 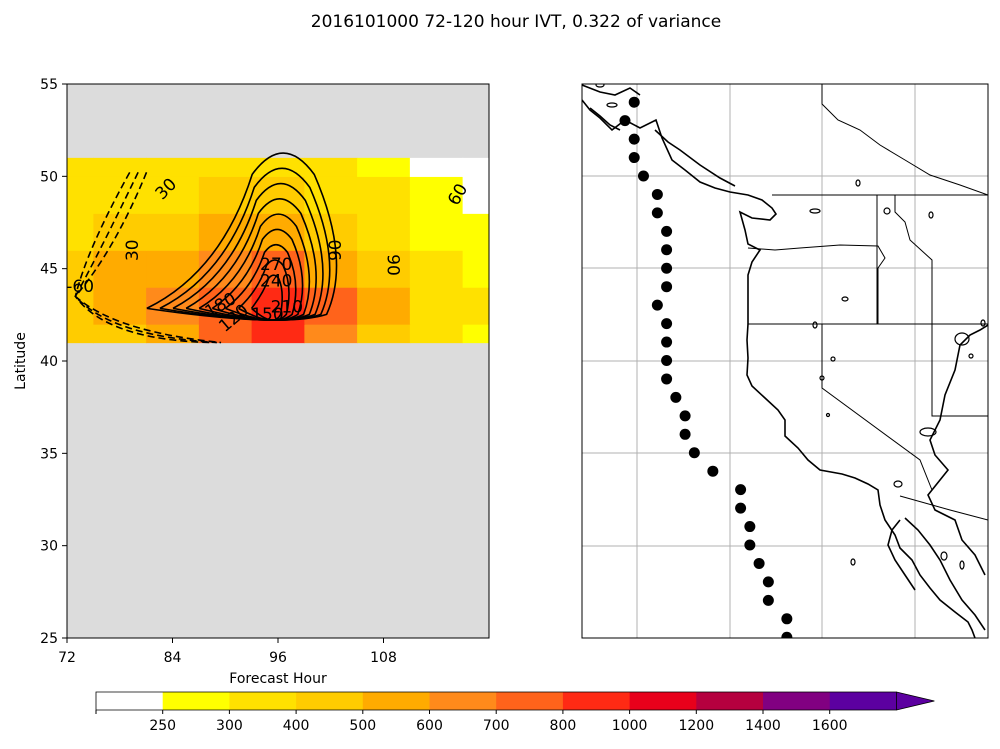 I want to click on colorbar-tick-label: 1000, so click(x=630, y=726).